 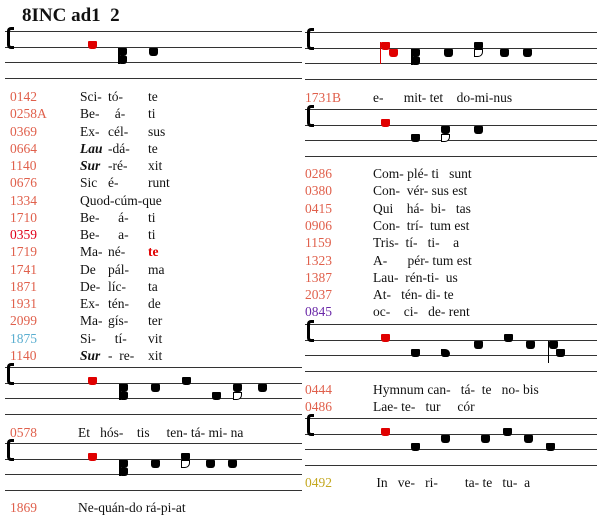 What do you see at coordinates (28, 114) in the screenshot?
I see `chant-number: 0258A` at bounding box center [28, 114].